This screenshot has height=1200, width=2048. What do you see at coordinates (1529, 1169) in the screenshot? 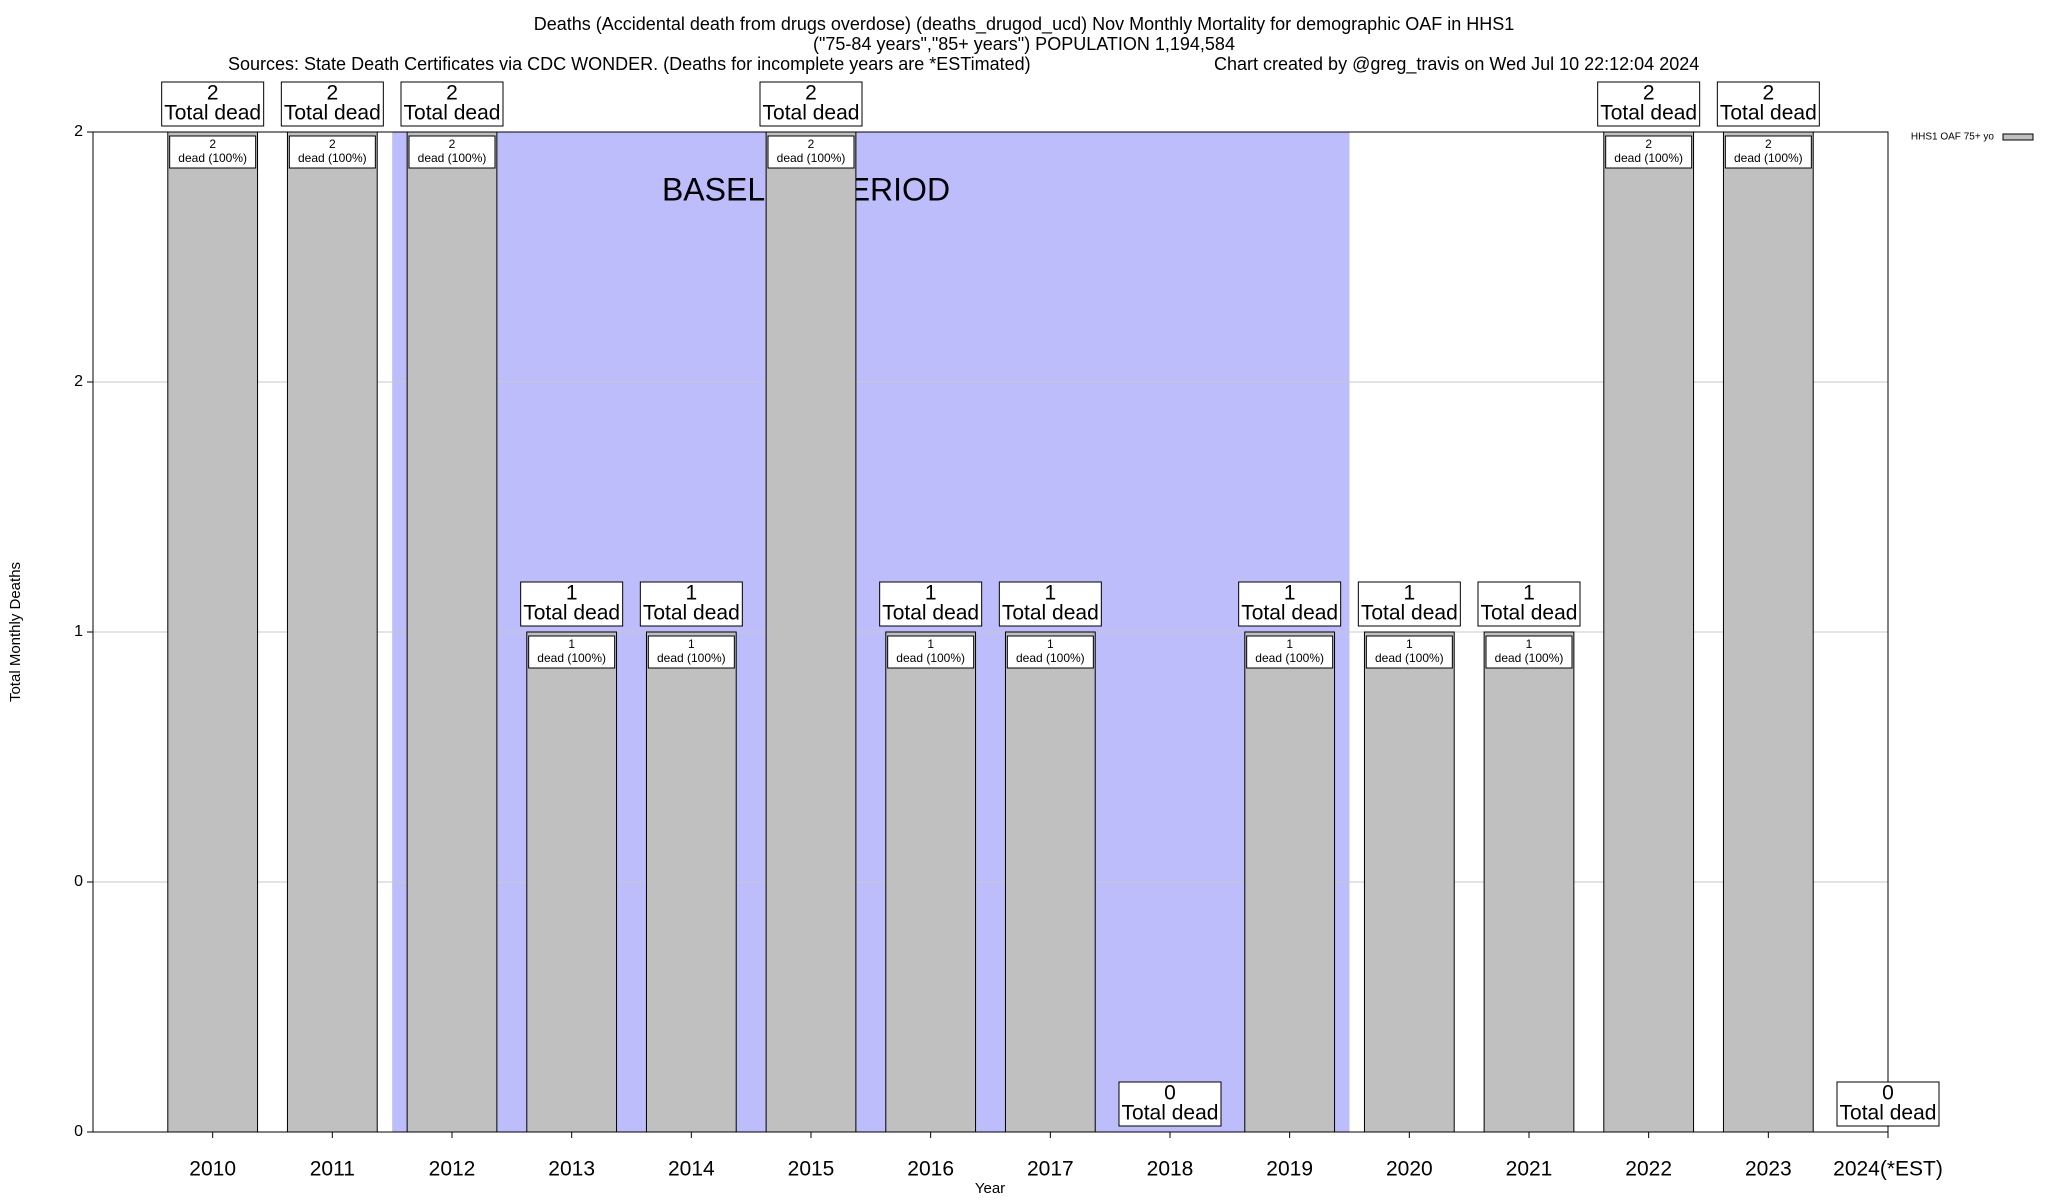
I see `x-tick-label: 2021` at bounding box center [1529, 1169].